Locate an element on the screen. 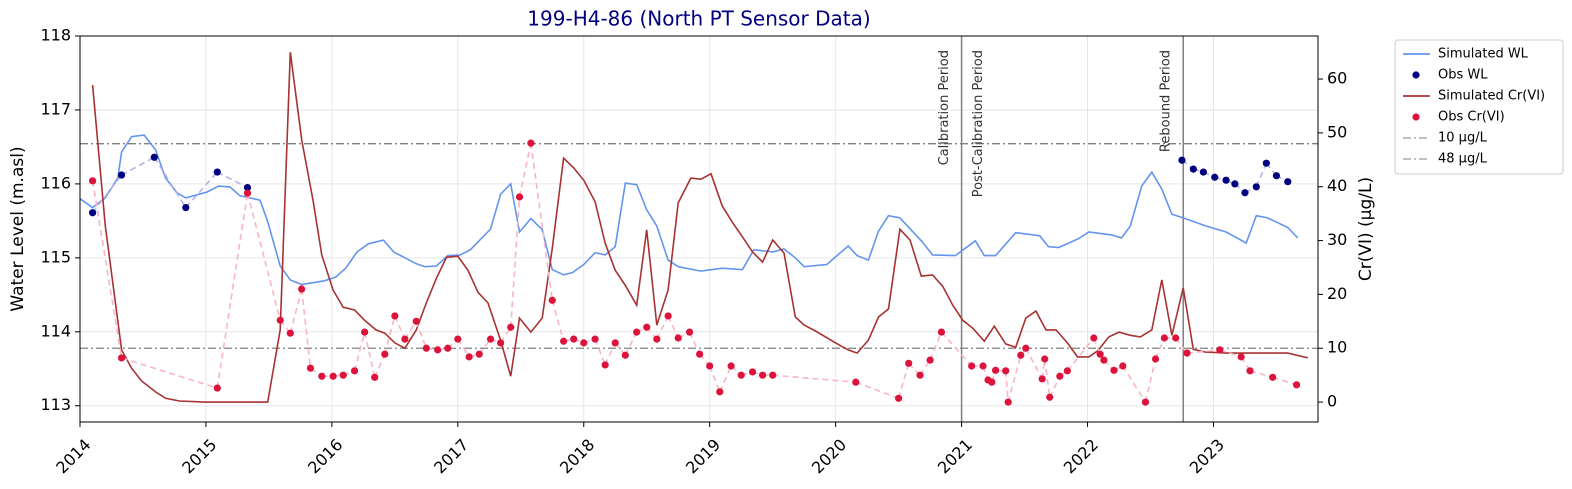 This screenshot has height=489, width=1572. x-tick-label: 2014 is located at coordinates (73, 456).